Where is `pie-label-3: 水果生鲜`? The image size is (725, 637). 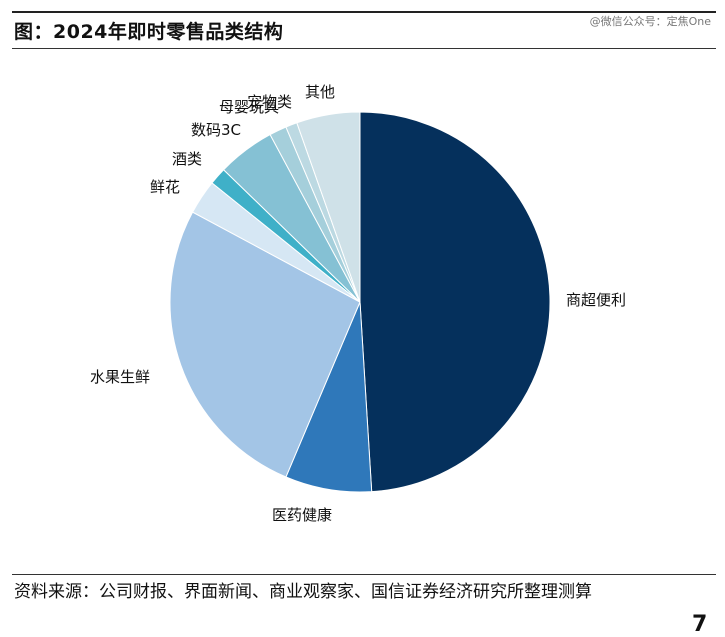
pie-label-3: 水果生鲜 is located at coordinates (120, 377).